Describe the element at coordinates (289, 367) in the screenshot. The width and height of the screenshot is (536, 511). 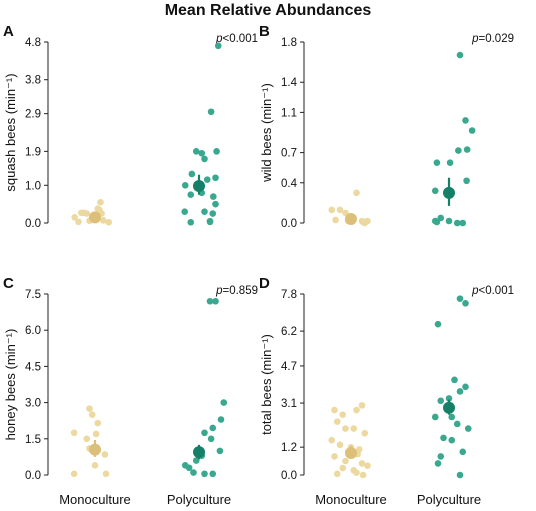
I see `y-tick-label: 4.7` at that location.